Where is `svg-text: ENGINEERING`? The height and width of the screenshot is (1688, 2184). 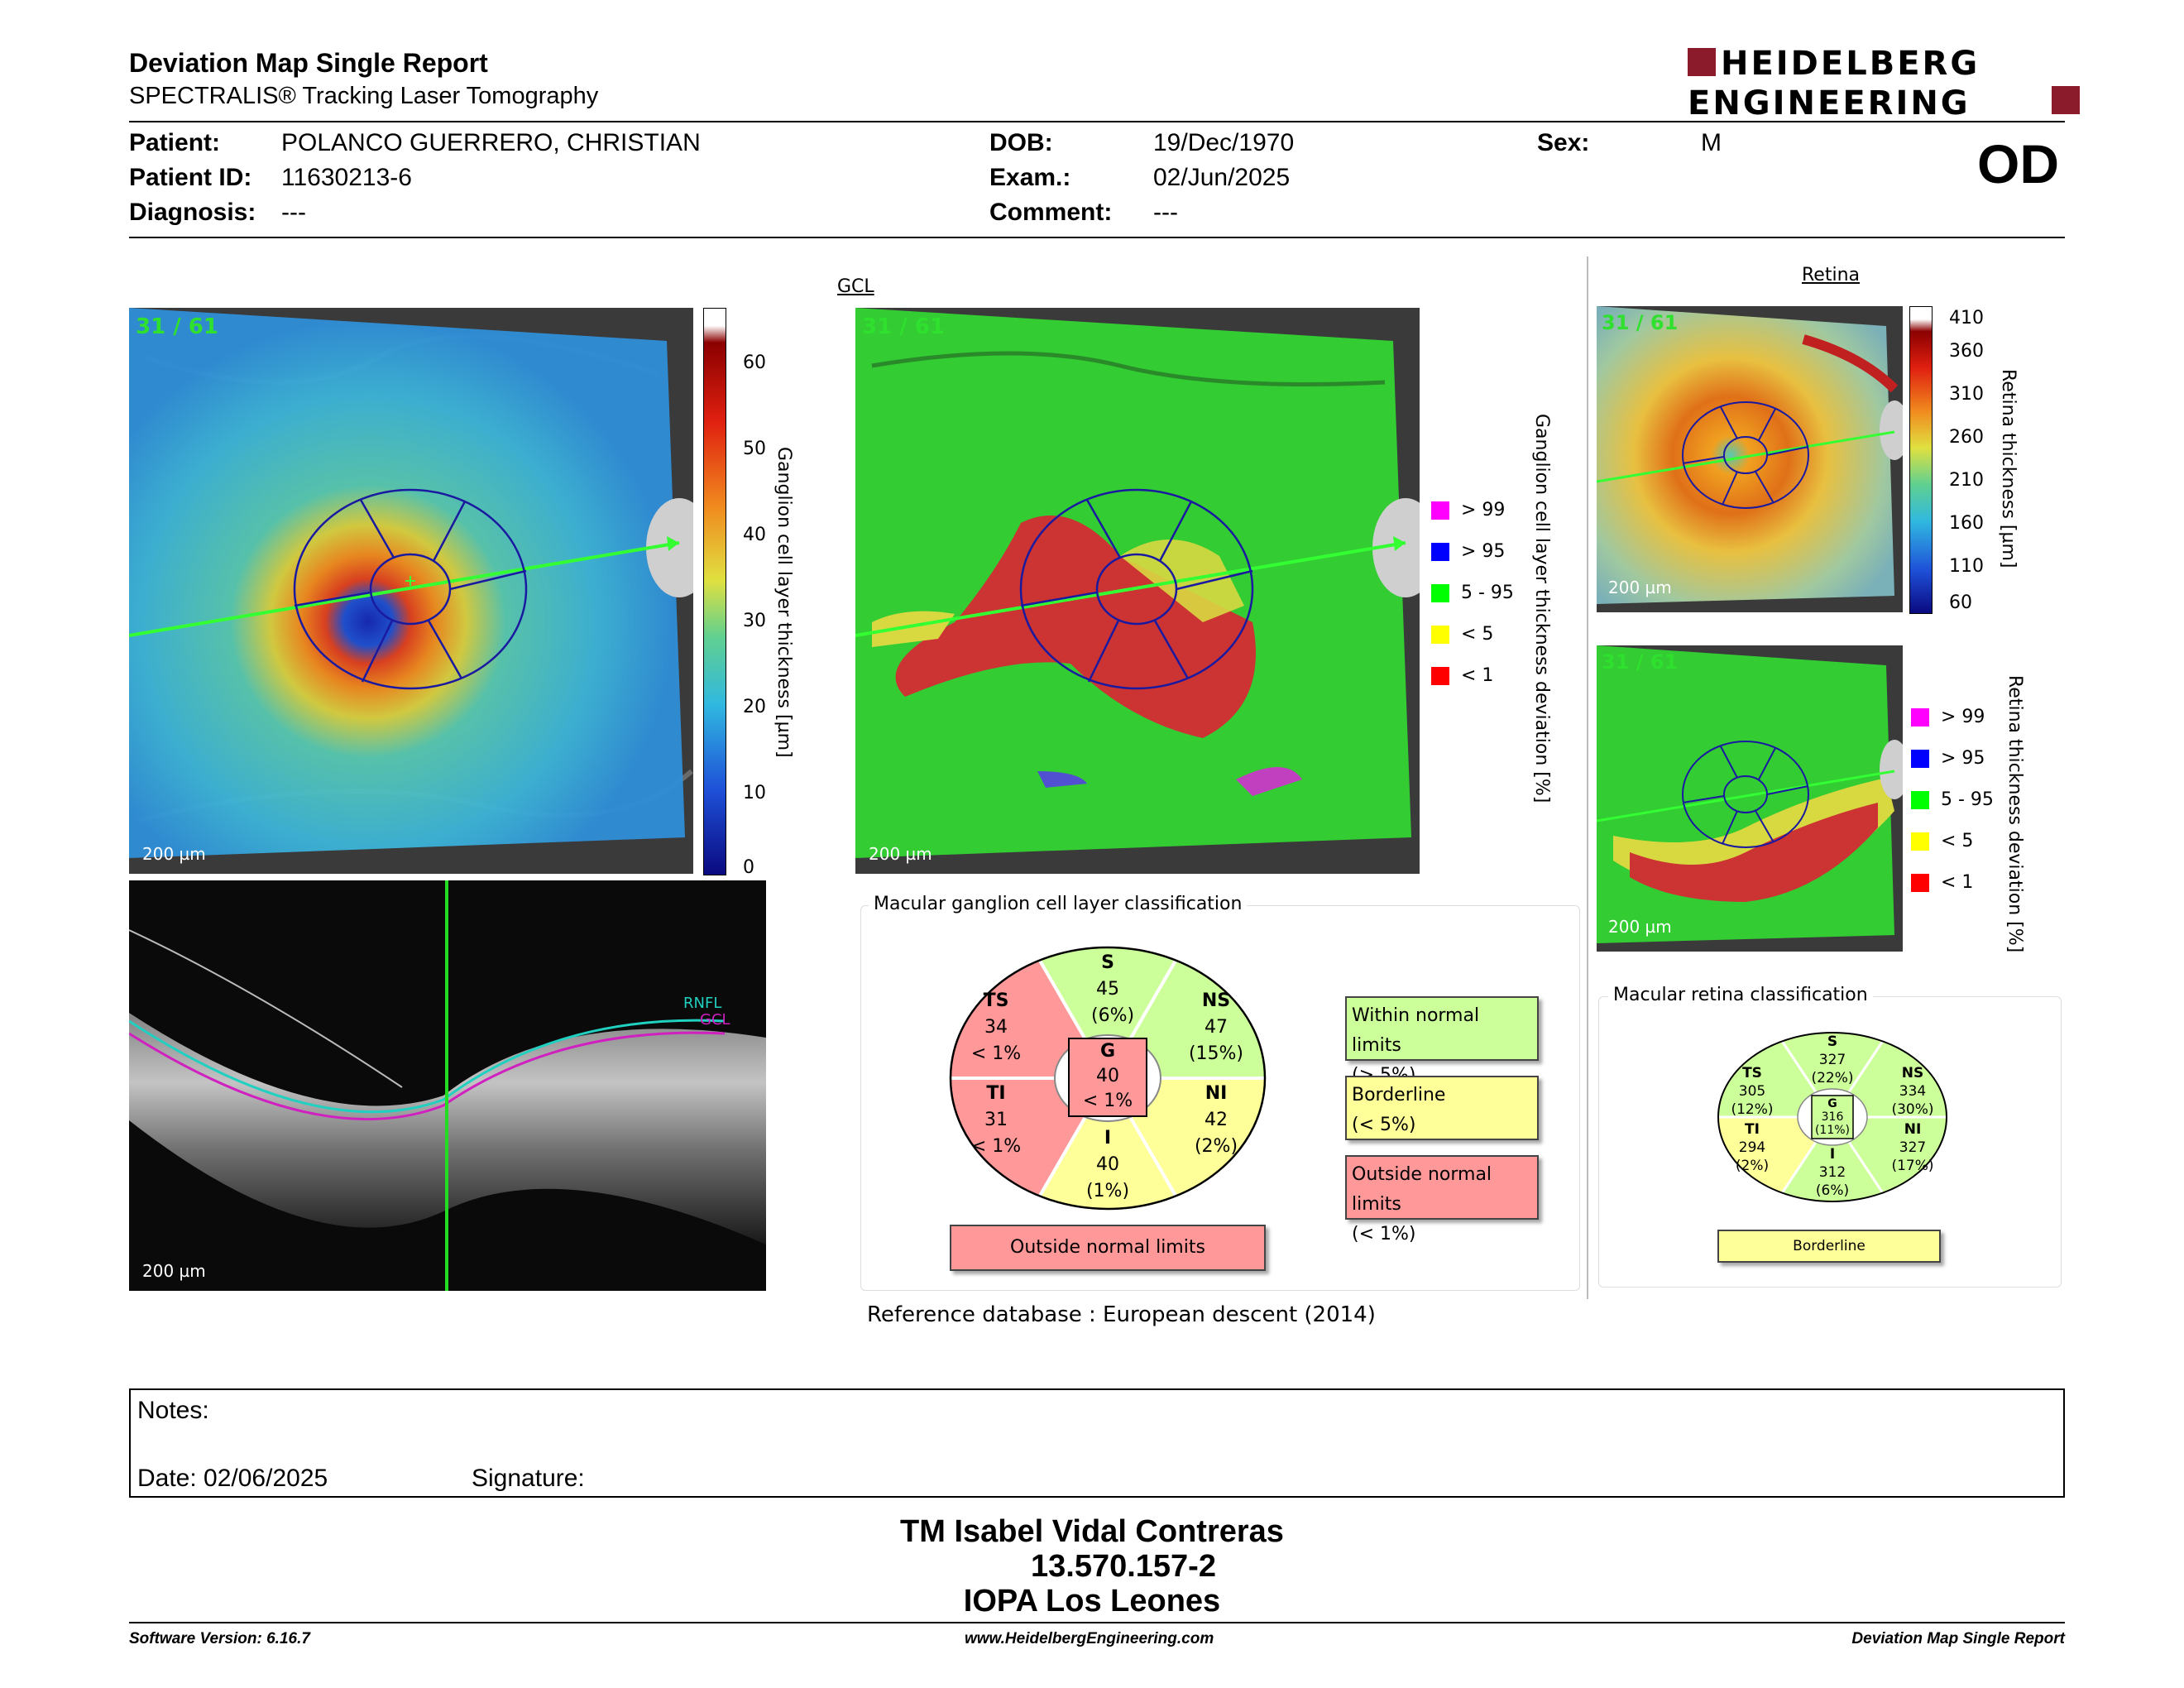
svg-text: ENGINEERING is located at coordinates (1829, 101).